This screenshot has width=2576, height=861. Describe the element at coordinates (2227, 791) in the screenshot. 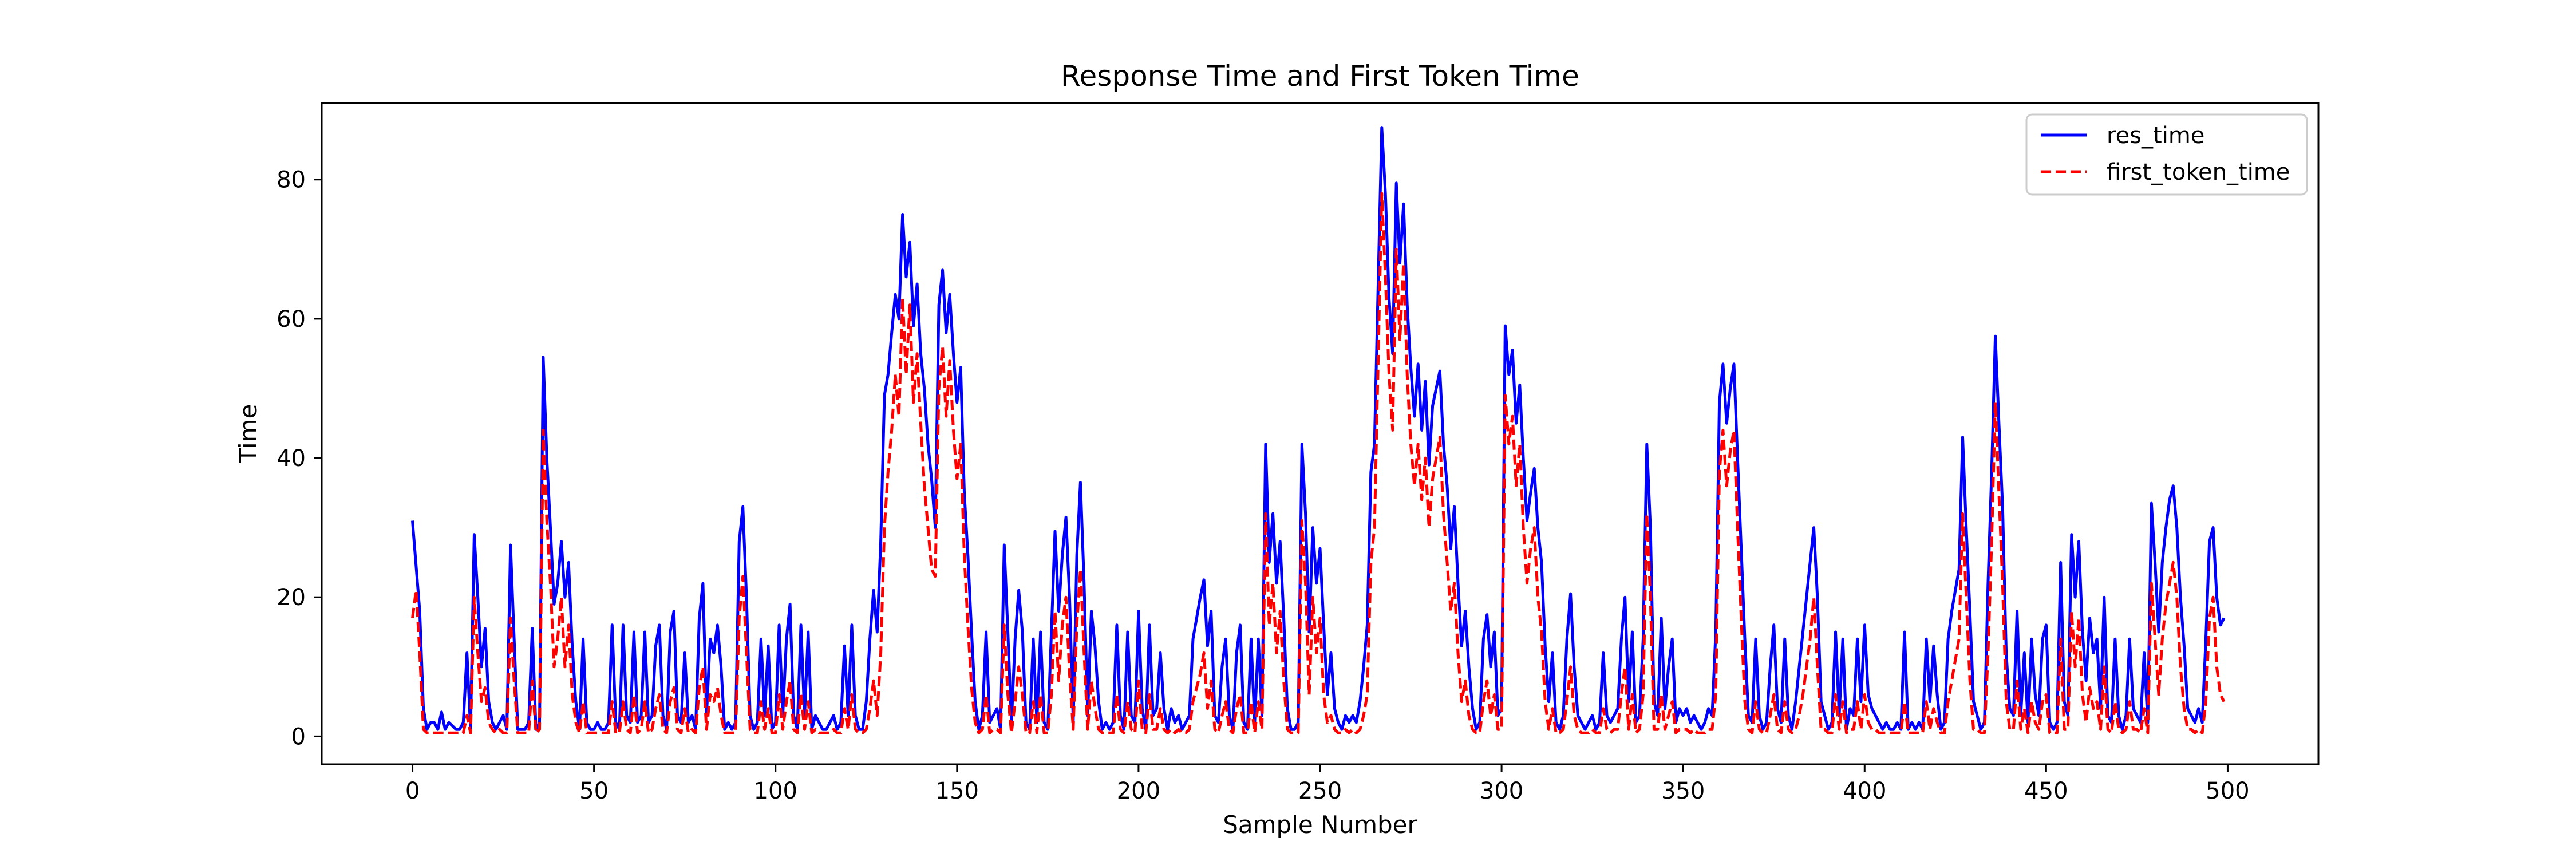

I see `x-tick-label: 500` at that location.